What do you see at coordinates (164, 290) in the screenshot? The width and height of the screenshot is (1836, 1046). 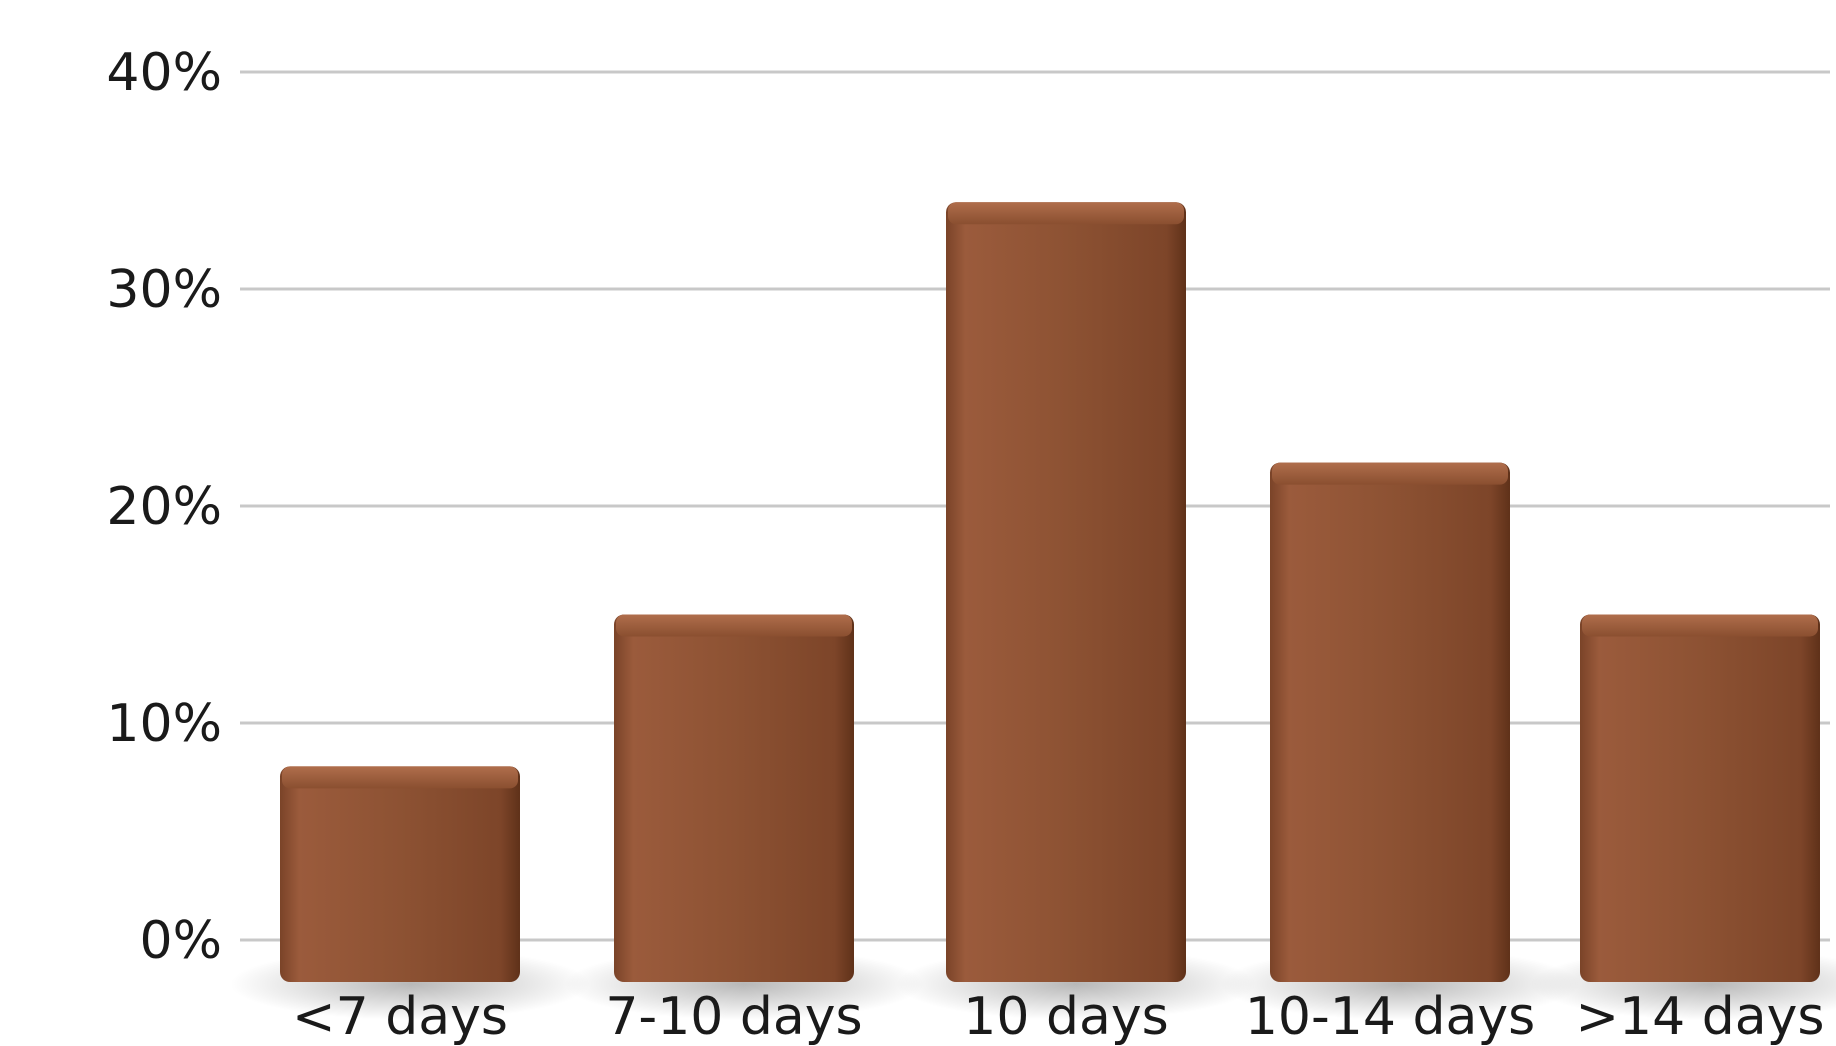 I see `y-tick-label: 30%` at bounding box center [164, 290].